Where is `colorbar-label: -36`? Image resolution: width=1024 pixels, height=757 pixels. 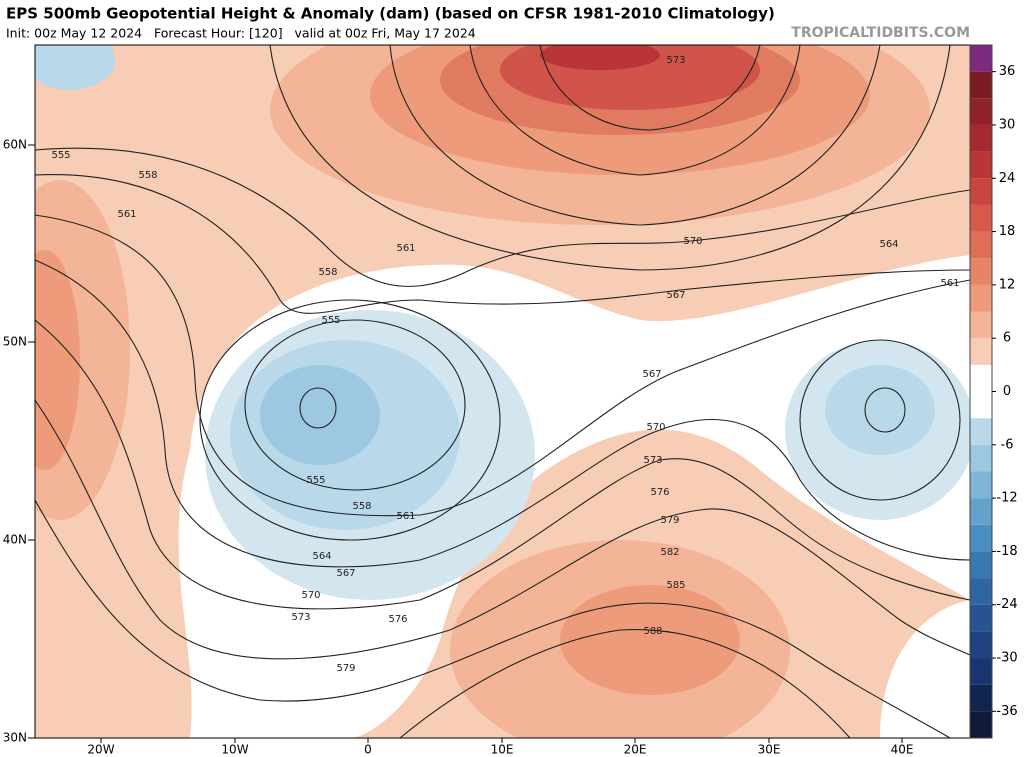
colorbar-label: -36 is located at coordinates (1006, 711).